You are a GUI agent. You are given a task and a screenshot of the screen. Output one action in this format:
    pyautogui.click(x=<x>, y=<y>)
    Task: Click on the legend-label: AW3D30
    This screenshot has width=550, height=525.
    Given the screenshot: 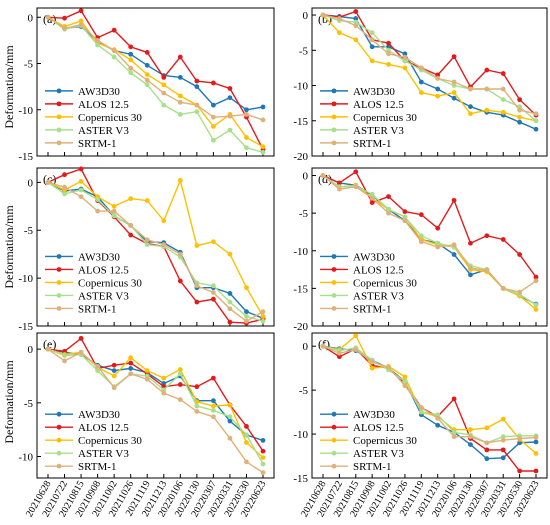 What is the action you would take?
    pyautogui.click(x=374, y=257)
    